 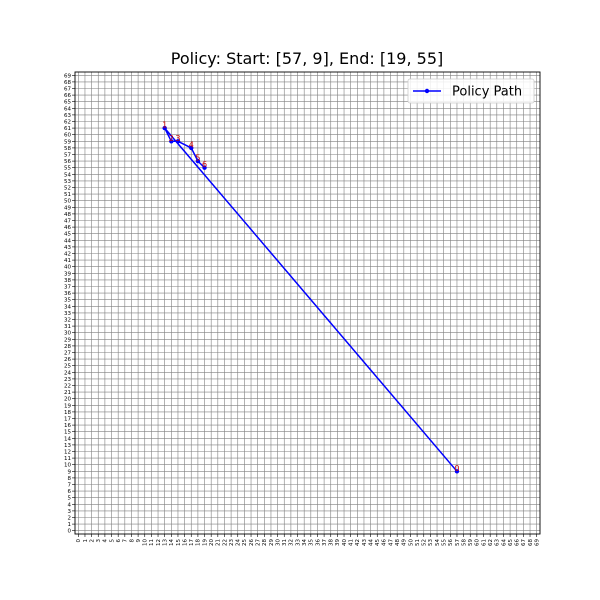 I want to click on x-tick-label: 27, so click(x=258, y=542).